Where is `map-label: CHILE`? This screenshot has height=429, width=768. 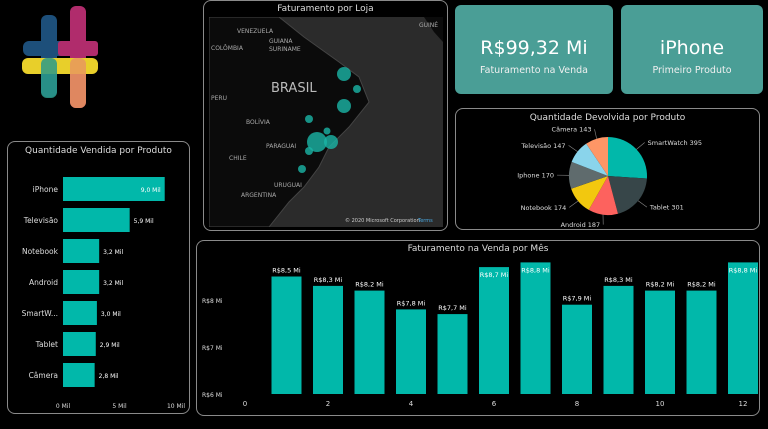 map-label: CHILE is located at coordinates (238, 158).